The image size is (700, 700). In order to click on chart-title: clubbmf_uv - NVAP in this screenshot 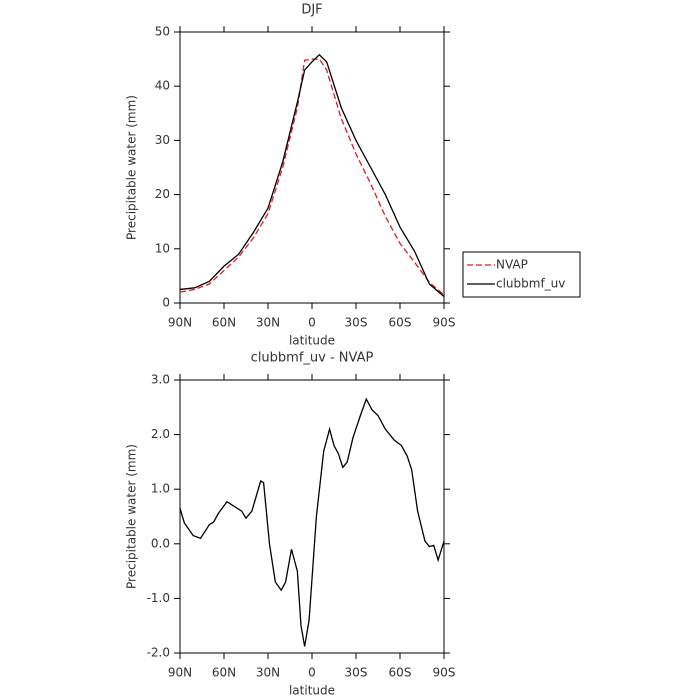, I will do `click(312, 358)`.